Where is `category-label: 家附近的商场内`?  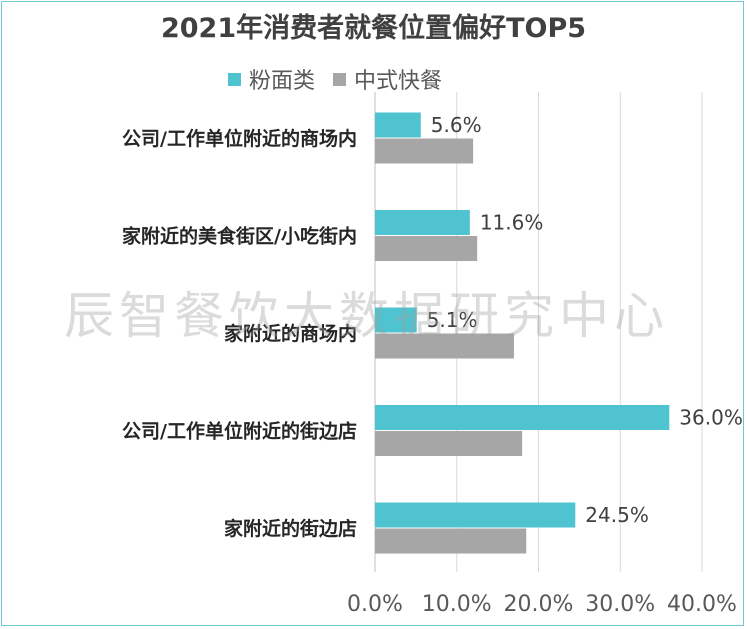 category-label: 家附近的商场内 is located at coordinates (290, 333).